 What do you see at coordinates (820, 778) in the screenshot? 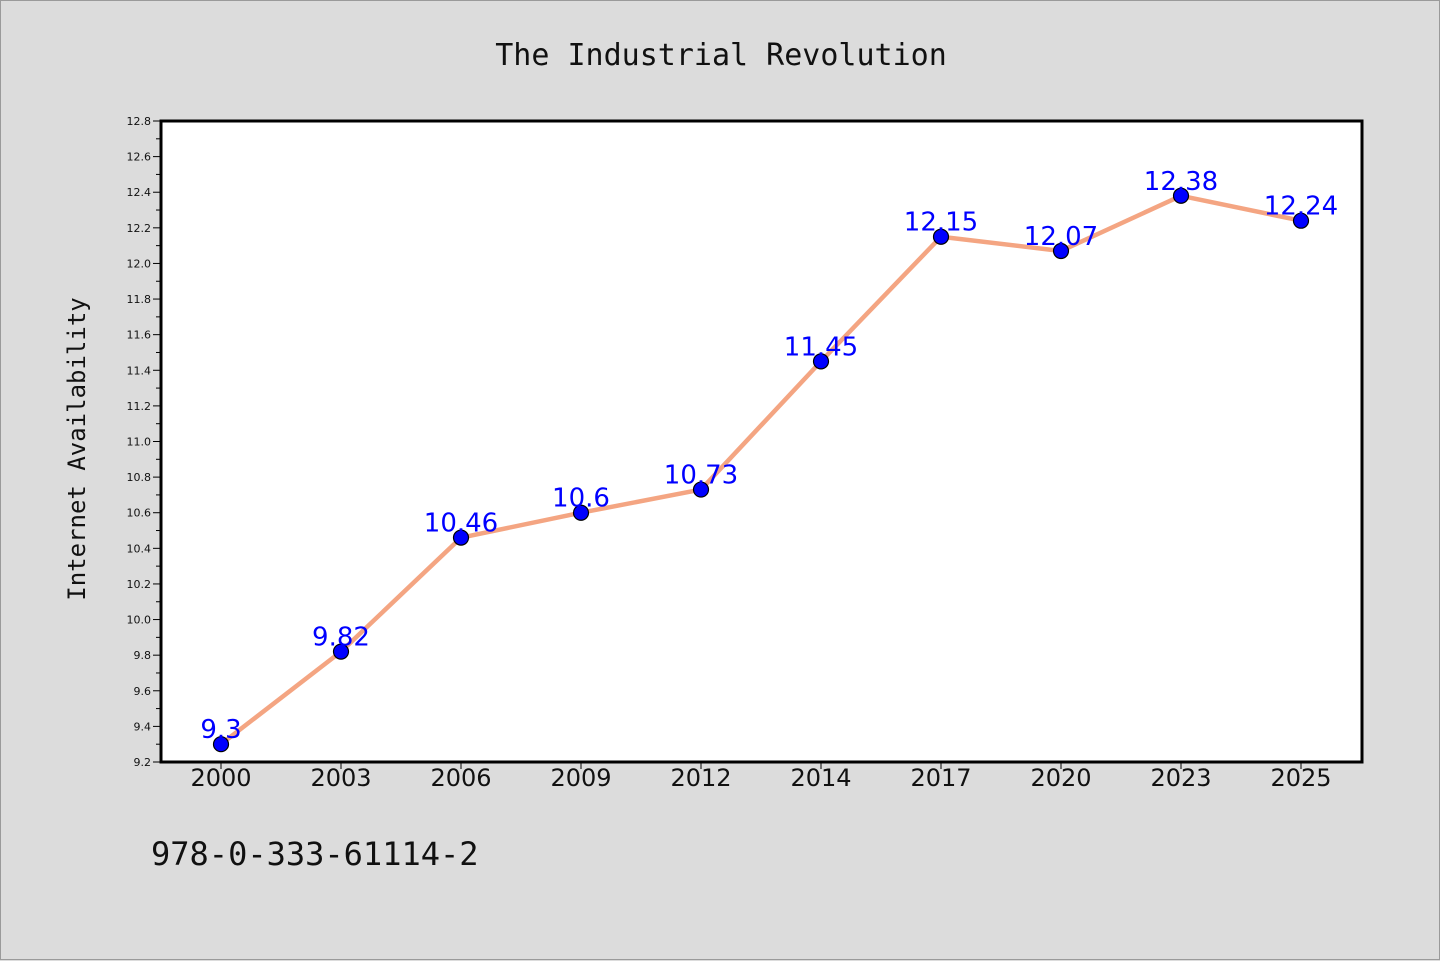
I see `x-tick-label: 2014` at bounding box center [820, 778].